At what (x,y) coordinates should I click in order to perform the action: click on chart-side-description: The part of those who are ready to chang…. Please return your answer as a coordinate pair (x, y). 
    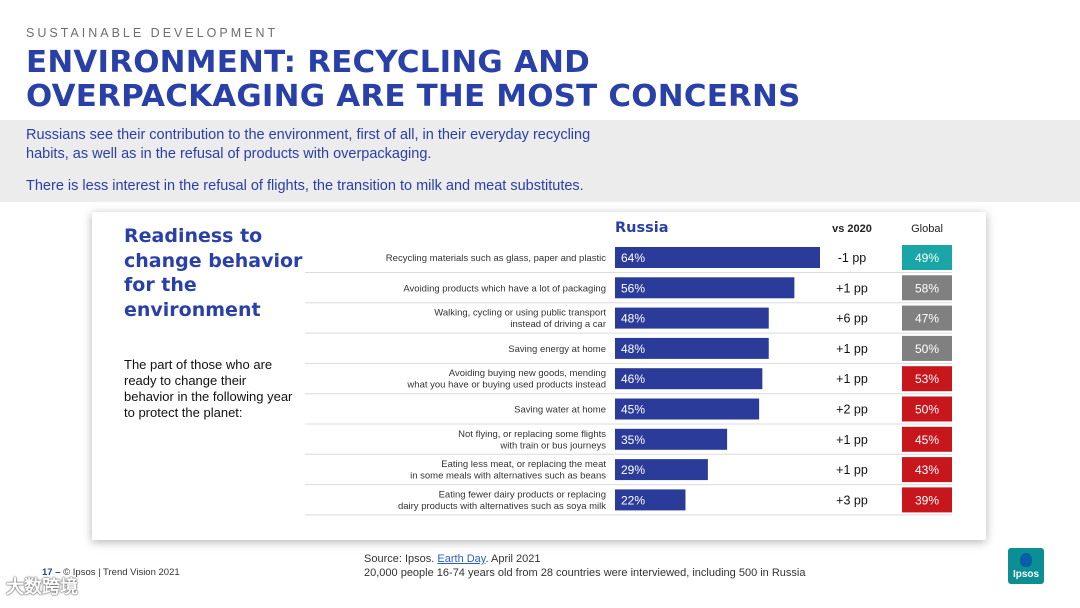
    Looking at the image, I should click on (208, 388).